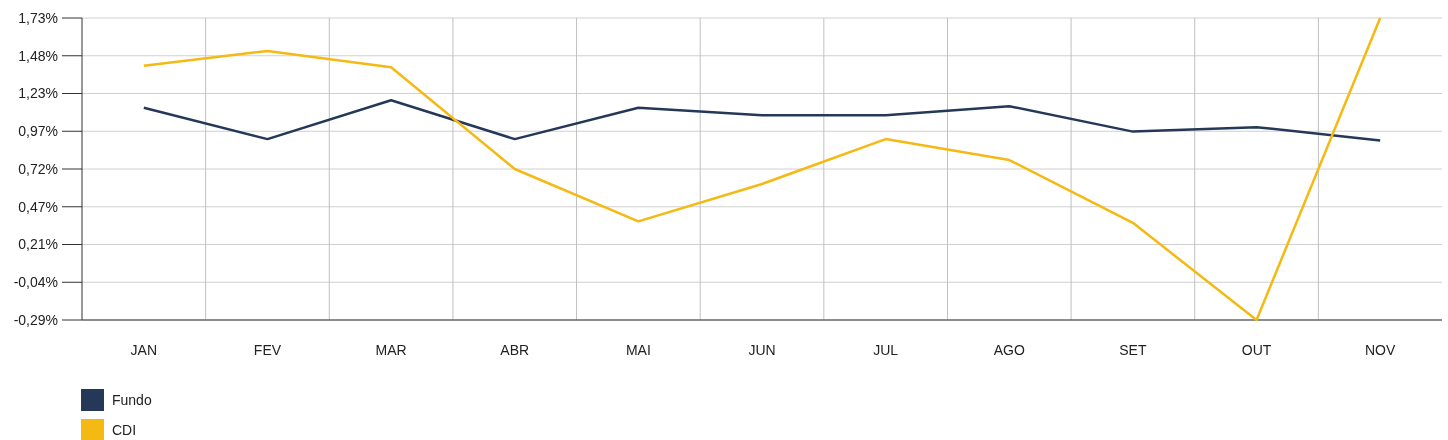 This screenshot has height=440, width=1448. What do you see at coordinates (38, 131) in the screenshot?
I see `y-tick-label: 0,97%` at bounding box center [38, 131].